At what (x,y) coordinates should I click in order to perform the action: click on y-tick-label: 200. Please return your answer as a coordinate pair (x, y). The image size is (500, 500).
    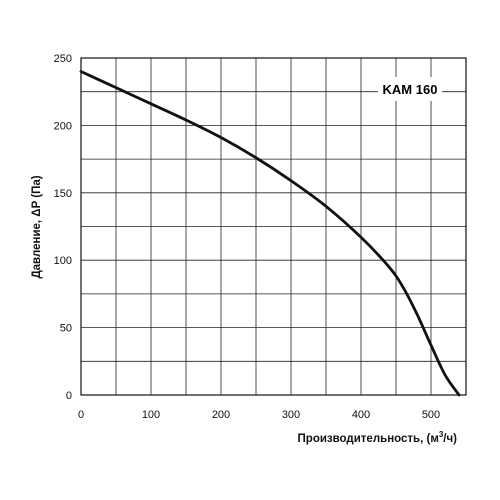
    Looking at the image, I should click on (63, 126).